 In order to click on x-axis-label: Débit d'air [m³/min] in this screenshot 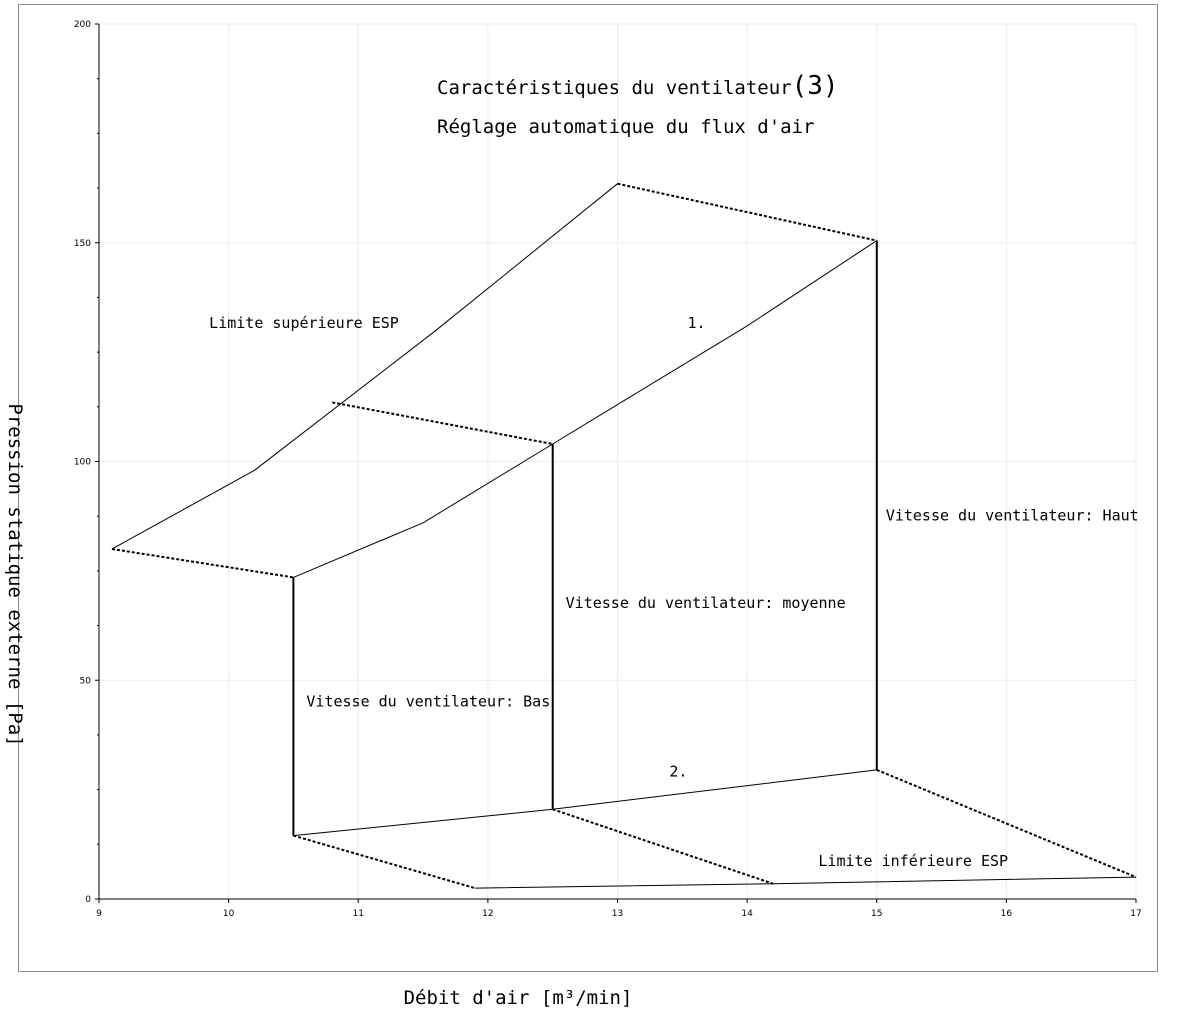, I will do `click(518, 998)`.